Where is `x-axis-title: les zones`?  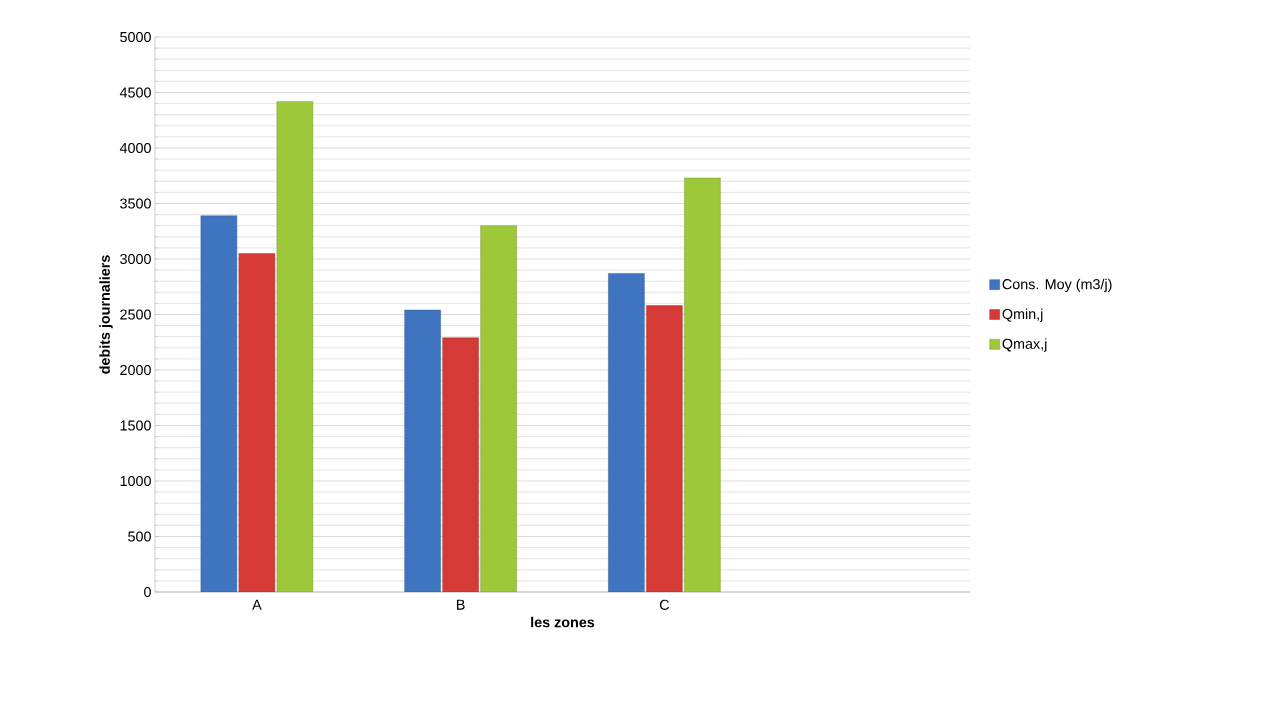 x-axis-title: les zones is located at coordinates (563, 622).